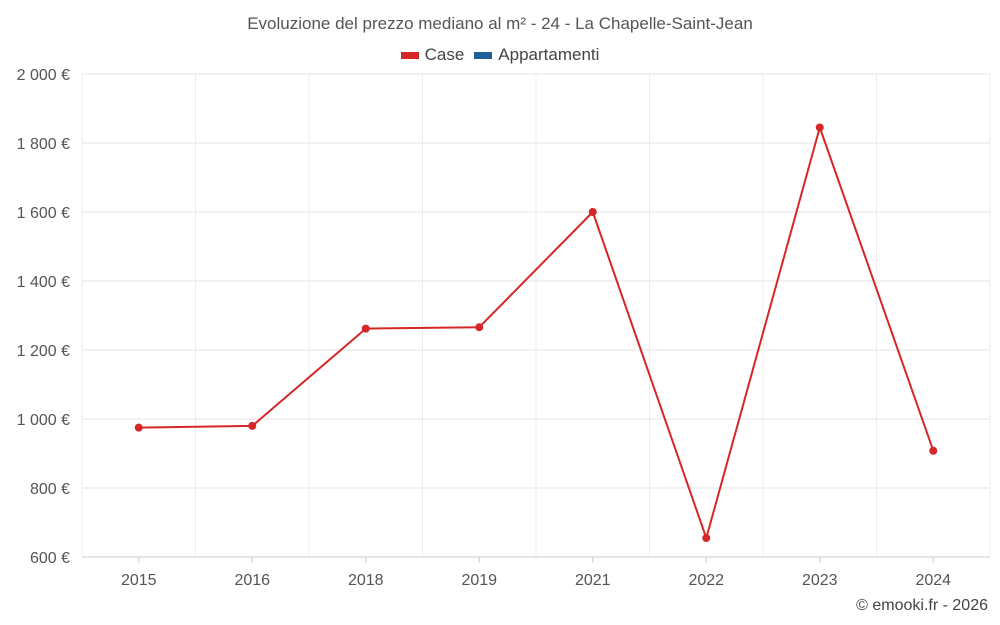 This screenshot has width=1000, height=625. Describe the element at coordinates (409, 55) in the screenshot. I see `legend-swatch-case` at that location.